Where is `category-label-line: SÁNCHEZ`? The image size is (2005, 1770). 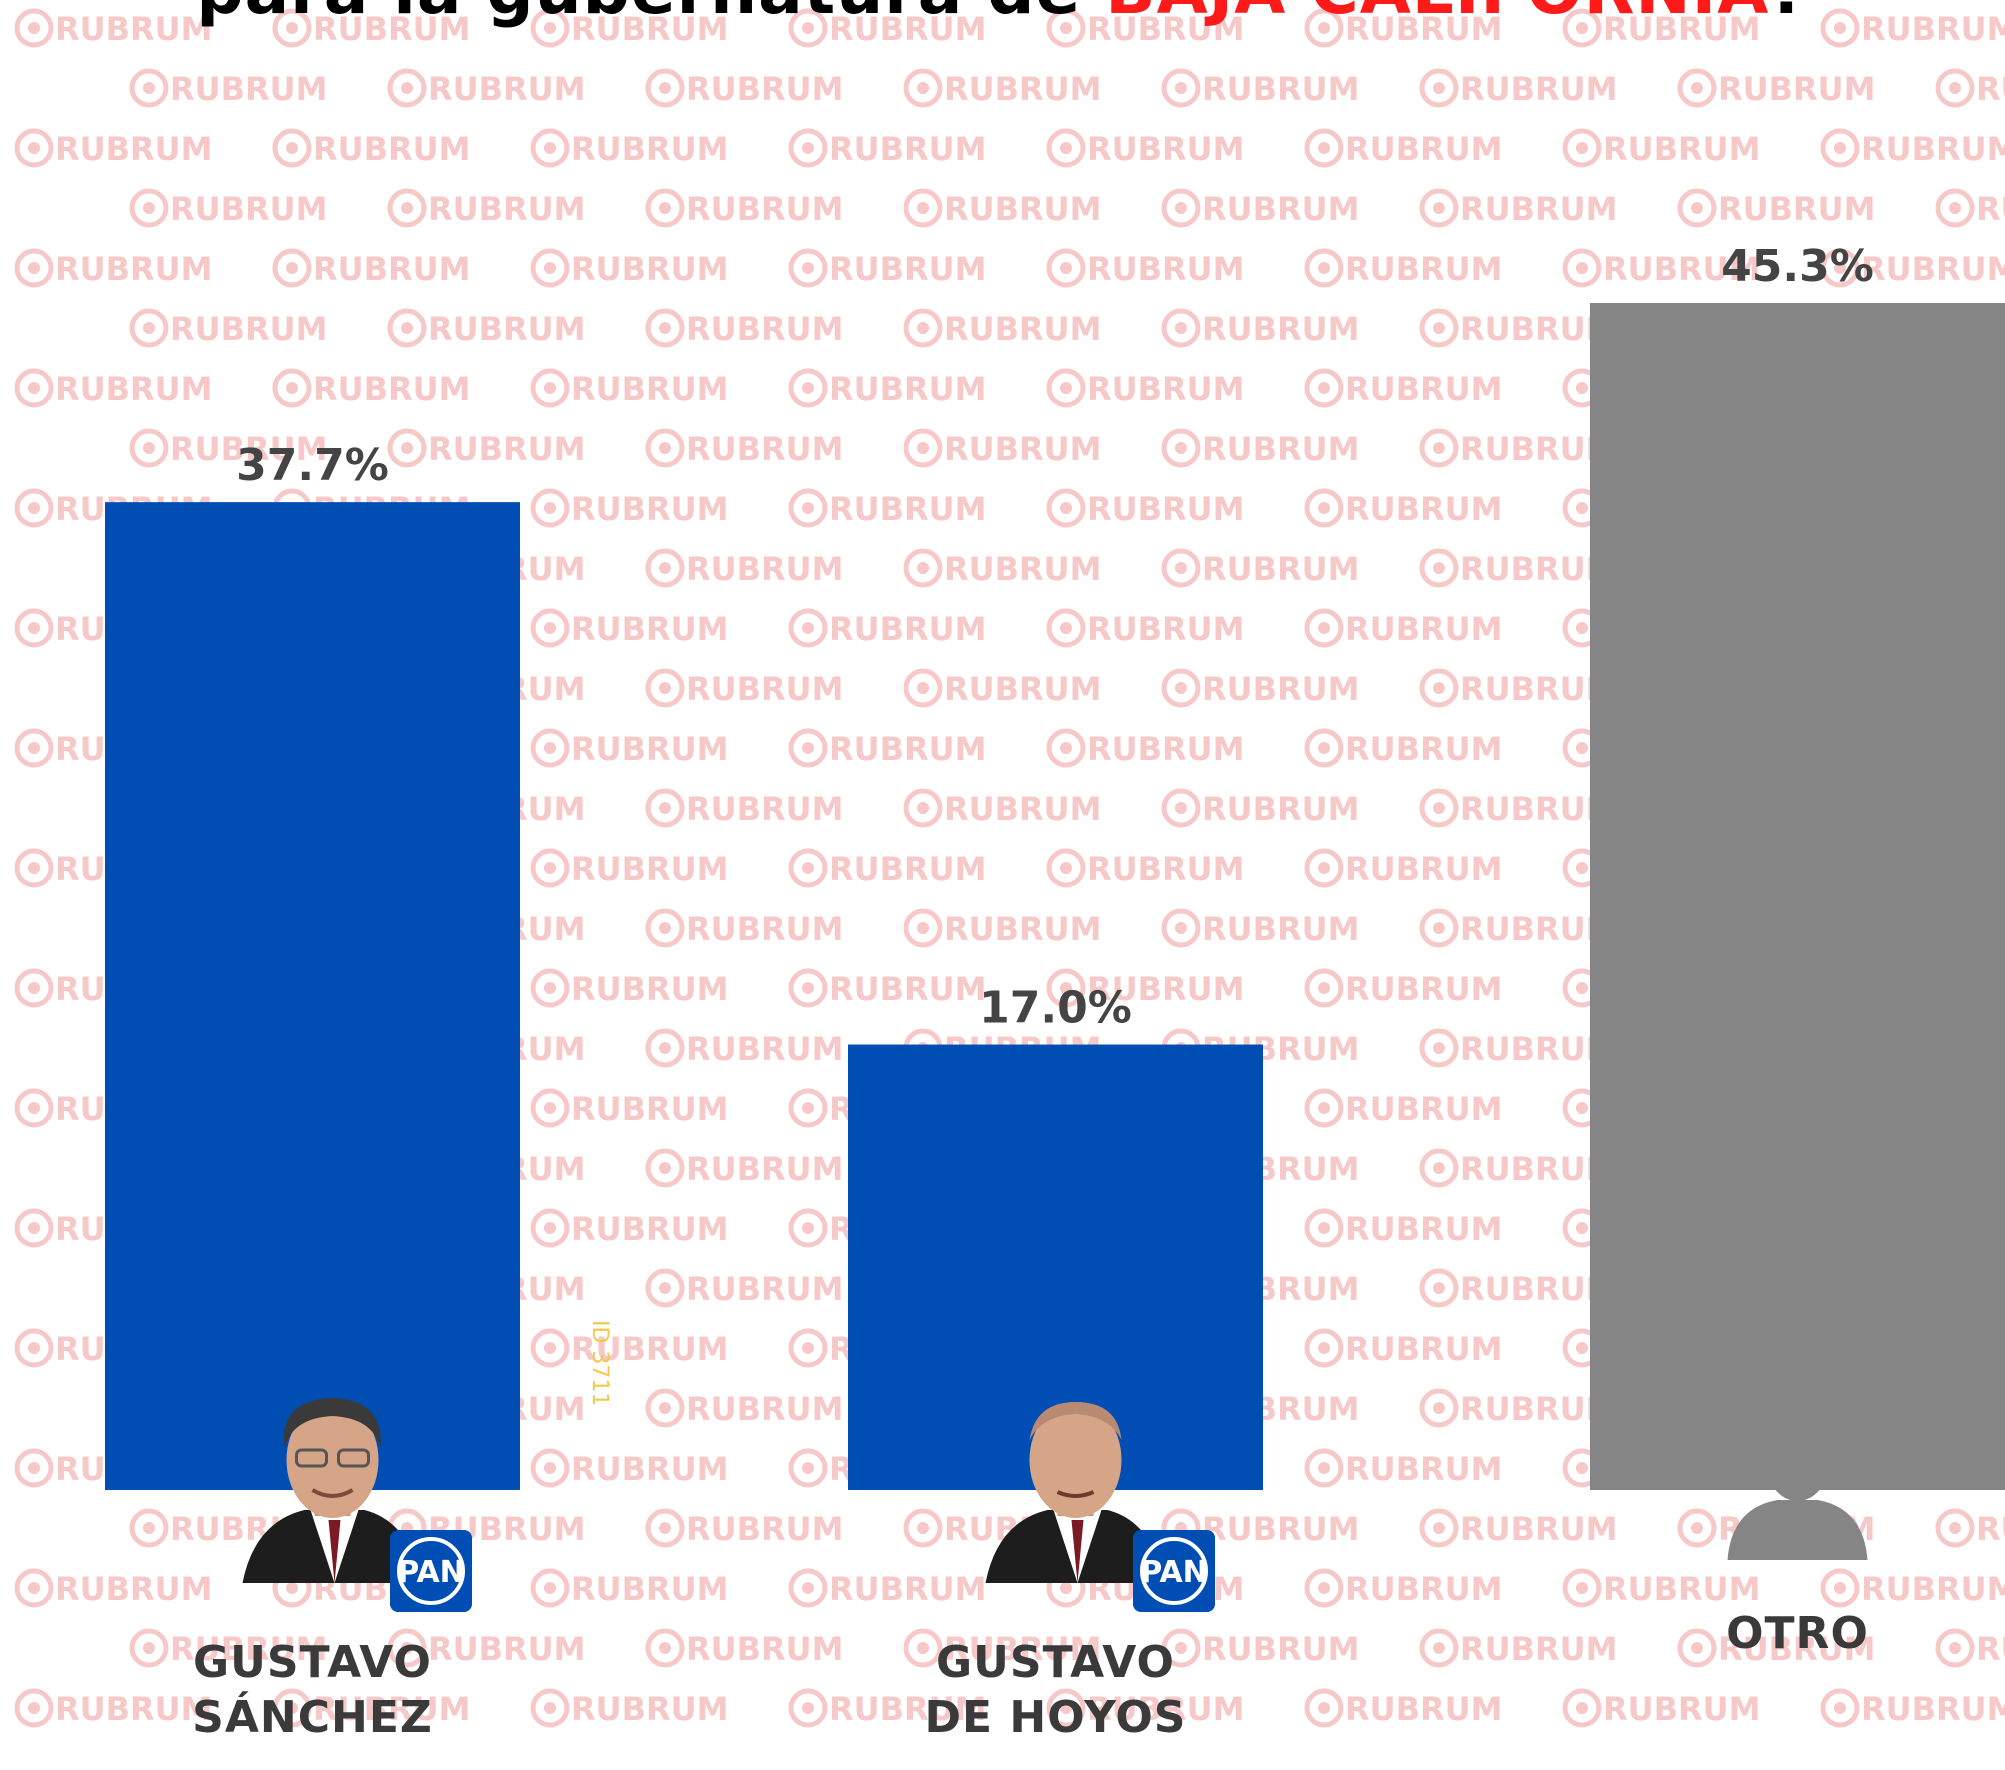 category-label-line: SÁNCHEZ is located at coordinates (312, 1716).